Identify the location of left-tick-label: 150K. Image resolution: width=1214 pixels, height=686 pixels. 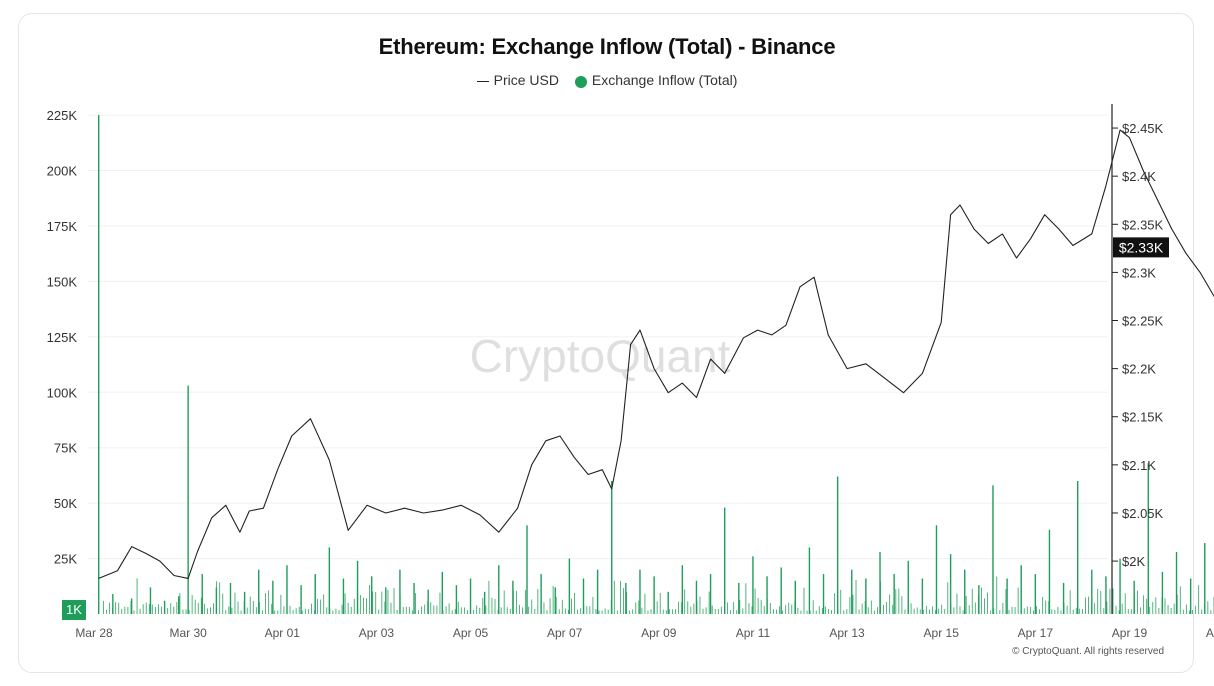
(62, 281).